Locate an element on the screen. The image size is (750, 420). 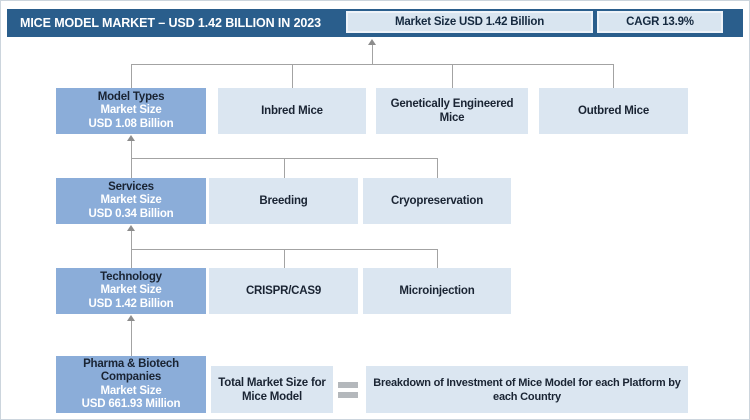
category-title: Technology is located at coordinates (131, 276).